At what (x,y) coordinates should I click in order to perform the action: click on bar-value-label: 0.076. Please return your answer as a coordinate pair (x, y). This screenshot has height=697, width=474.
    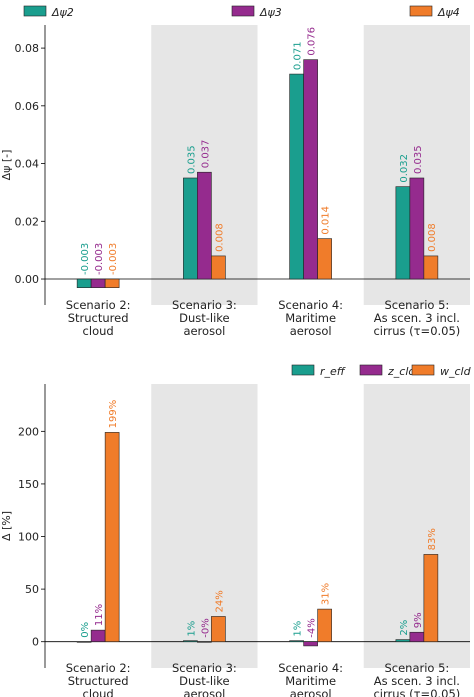
    Looking at the image, I should click on (312, 41).